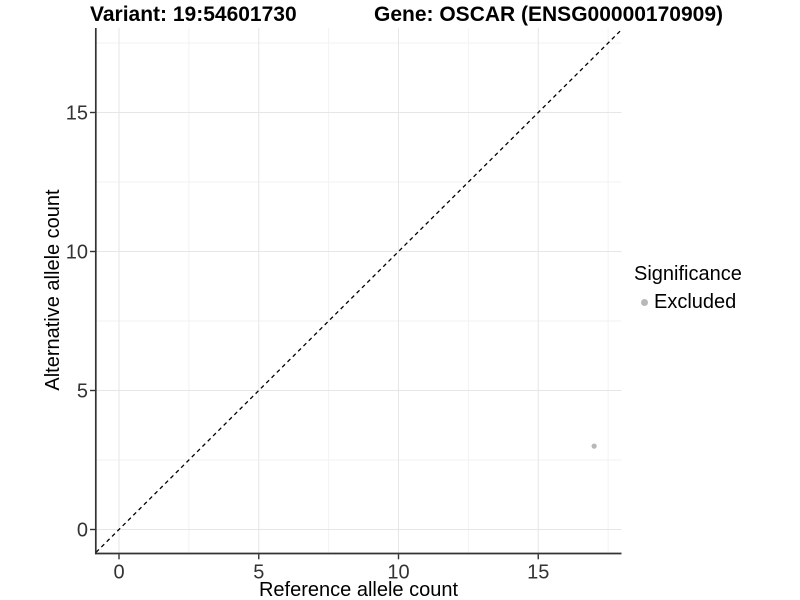  Describe the element at coordinates (77, 114) in the screenshot. I see `y-tick-label: 15` at that location.